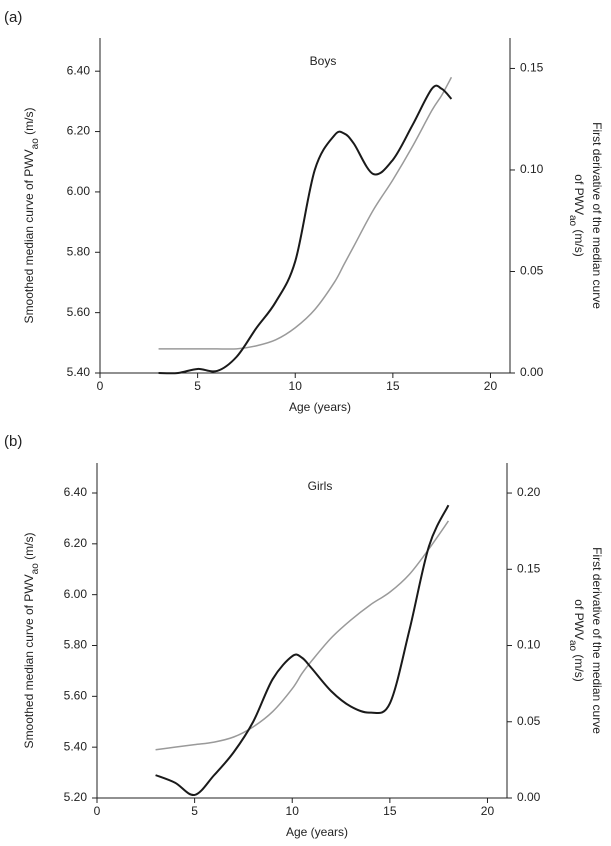 The width and height of the screenshot is (611, 846). I want to click on panel-label: (b), so click(13, 441).